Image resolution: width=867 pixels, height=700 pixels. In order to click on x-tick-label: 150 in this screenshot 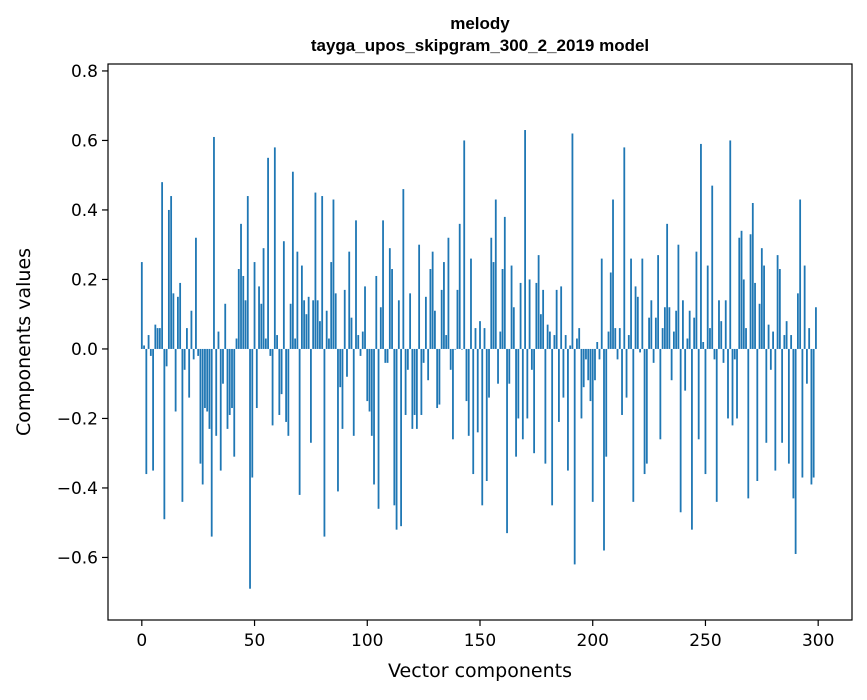, I will do `click(480, 641)`.